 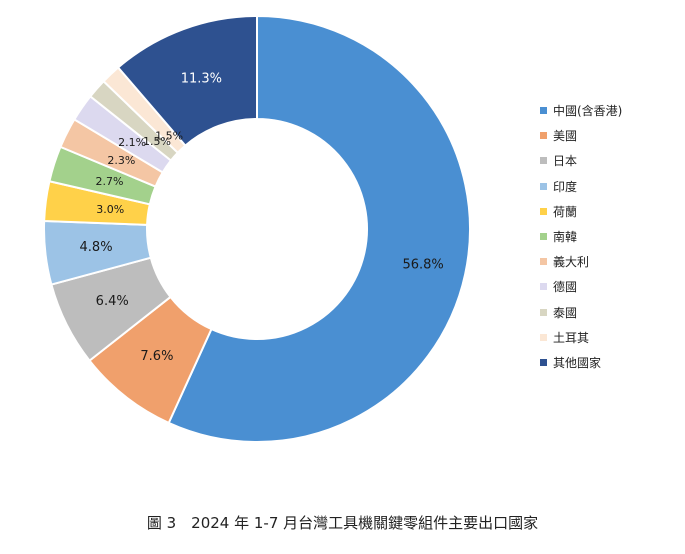 I want to click on legend-item: 中國(含香港), so click(x=581, y=110).